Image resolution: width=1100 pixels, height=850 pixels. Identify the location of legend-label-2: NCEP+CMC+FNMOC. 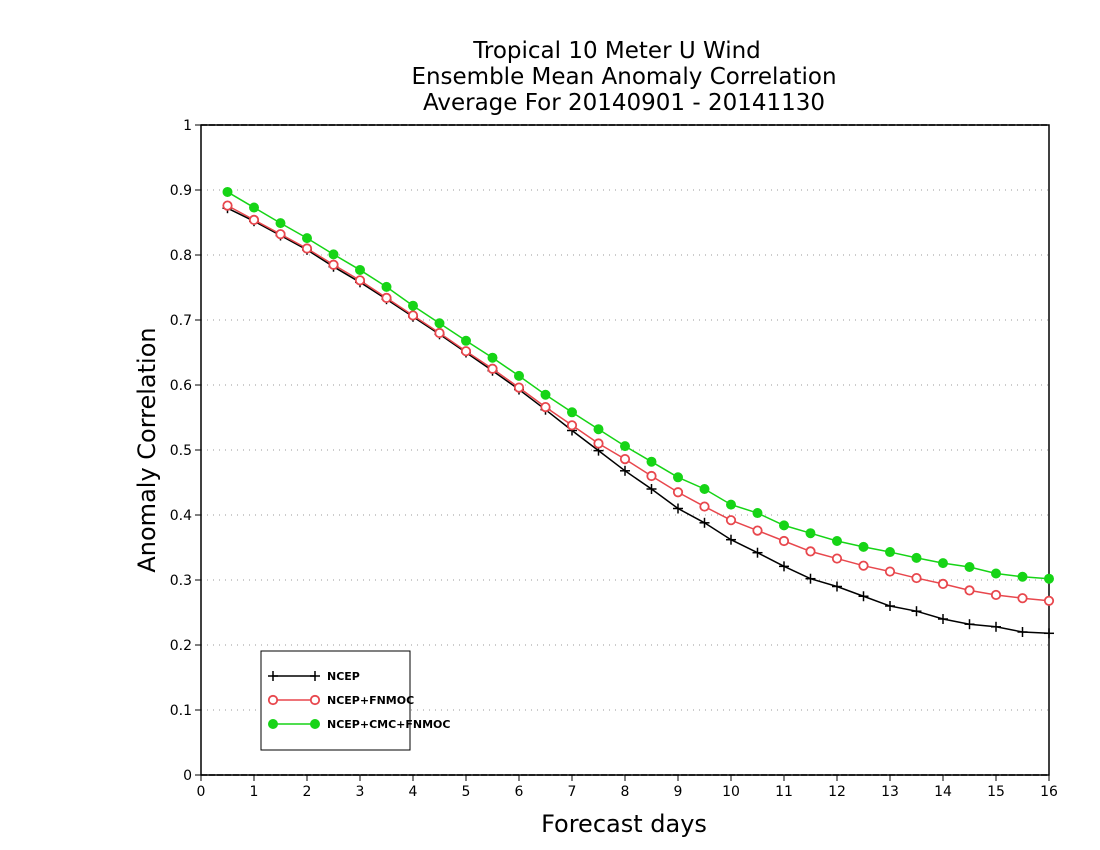
(388, 724).